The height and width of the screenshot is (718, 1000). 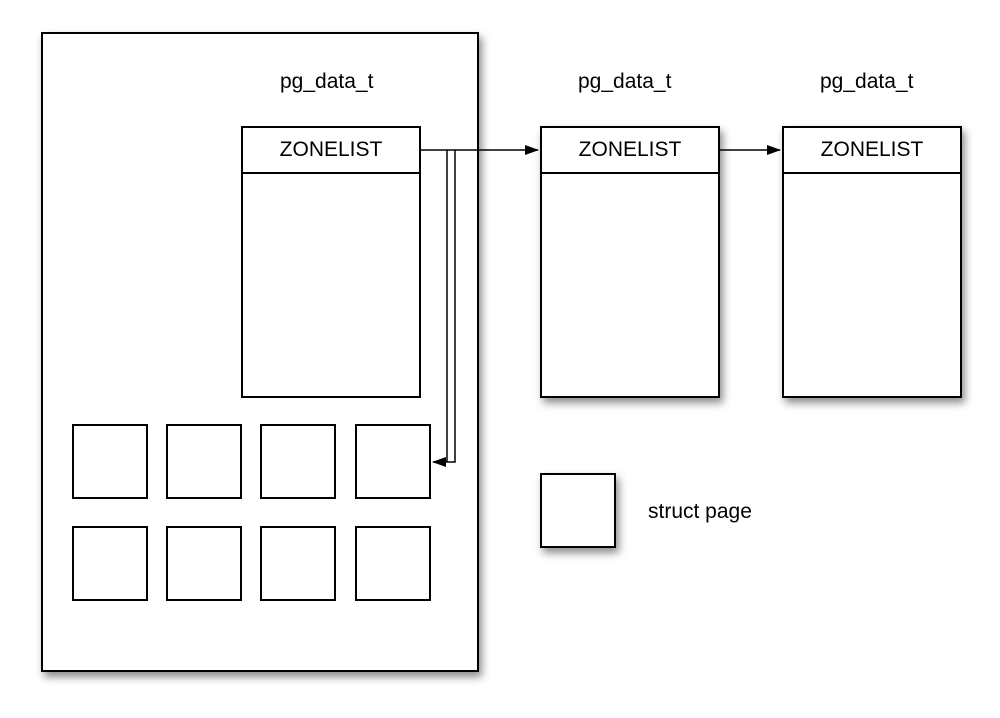 I want to click on node-2-title: pg_data_t, so click(x=867, y=81).